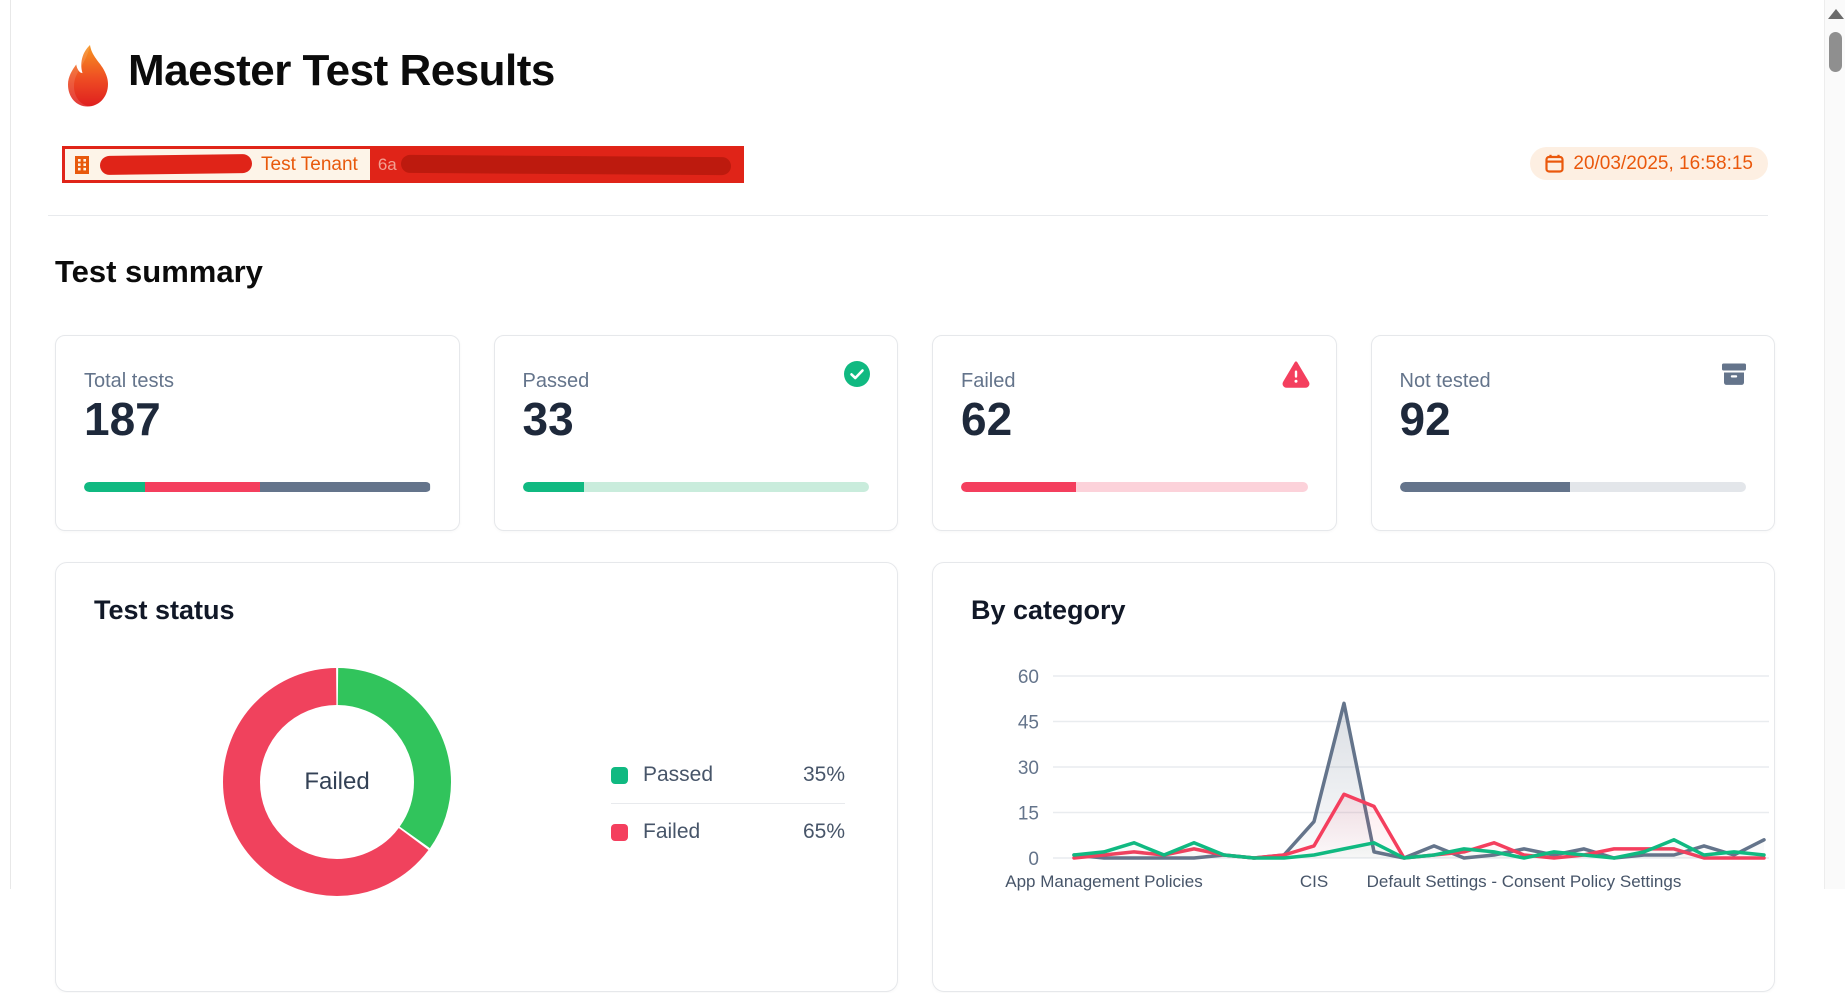  Describe the element at coordinates (728, 832) in the screenshot. I see `legend-item-failed: Failed 65%` at that location.